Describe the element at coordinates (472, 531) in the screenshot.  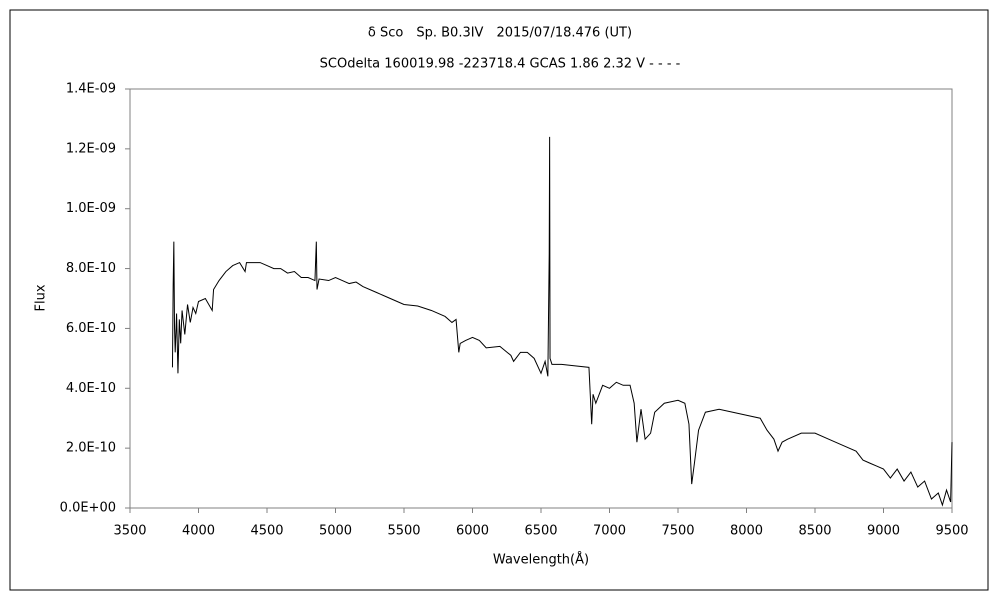
I see `x-tick-label: 6000` at that location.